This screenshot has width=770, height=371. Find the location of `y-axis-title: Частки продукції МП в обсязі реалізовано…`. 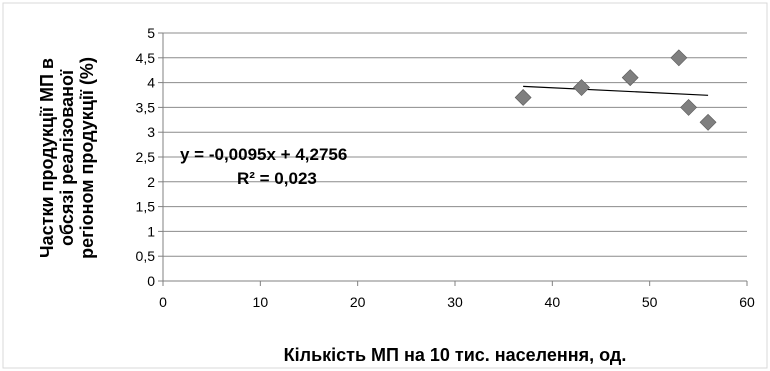

y-axis-title: Частки продукції МП в обсязі реалізовано… is located at coordinates (67, 158).